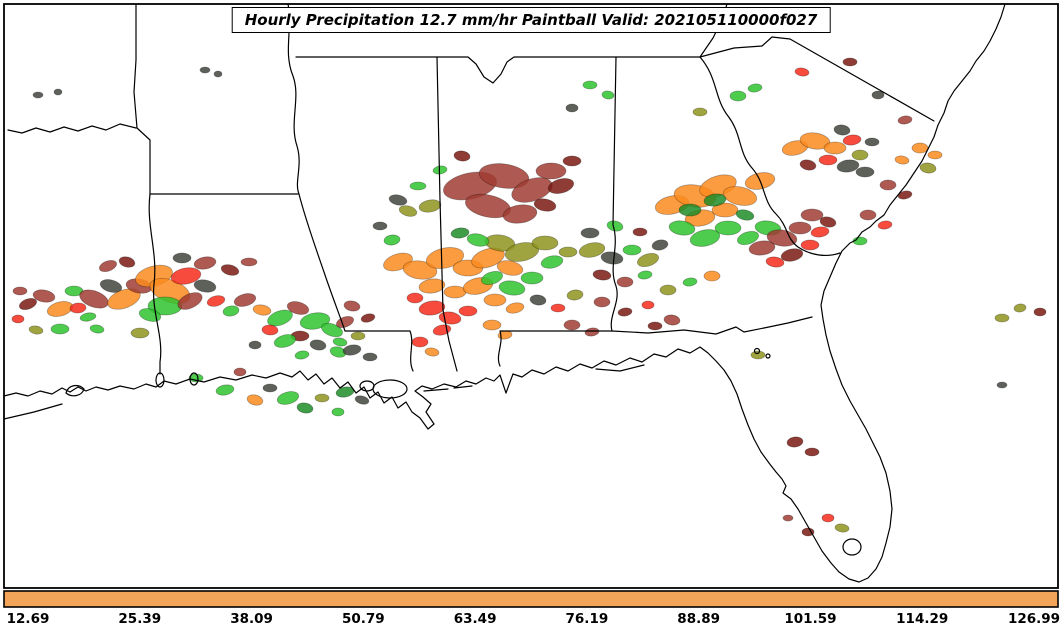  What do you see at coordinates (194, 379) in the screenshot?
I see `calcasieu-lake` at bounding box center [194, 379].